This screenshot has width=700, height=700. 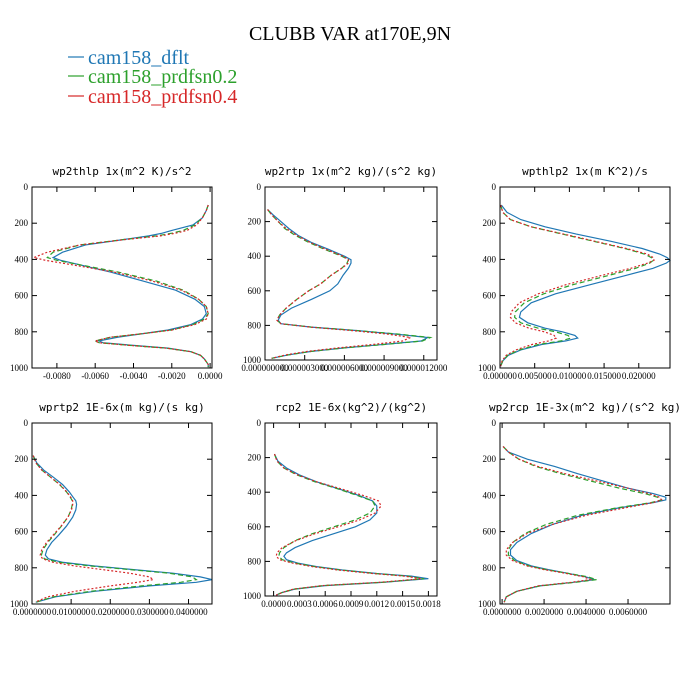 I want to click on x-tick-label: 0.0100000, so click(x=71, y=612).